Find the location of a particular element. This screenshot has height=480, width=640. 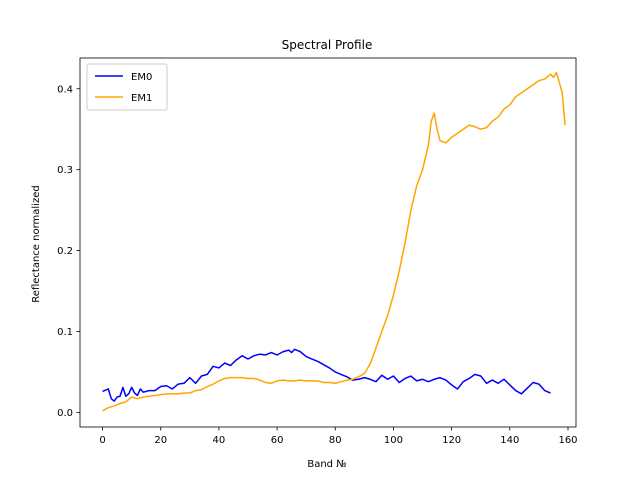

x-tick-label: 20 is located at coordinates (160, 440).